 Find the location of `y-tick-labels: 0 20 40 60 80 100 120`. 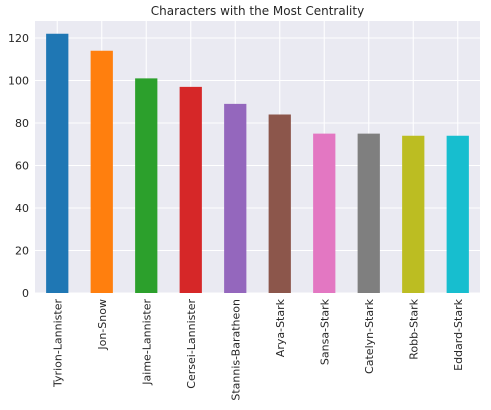

y-tick-labels: 0 20 40 60 80 100 120 is located at coordinates (18, 166).